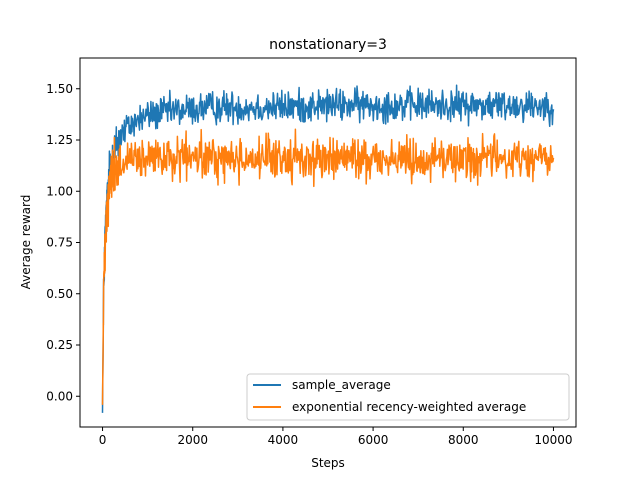 Image resolution: width=640 pixels, height=485 pixels. Describe the element at coordinates (373, 440) in the screenshot. I see `x-tick-label: 6000` at that location.